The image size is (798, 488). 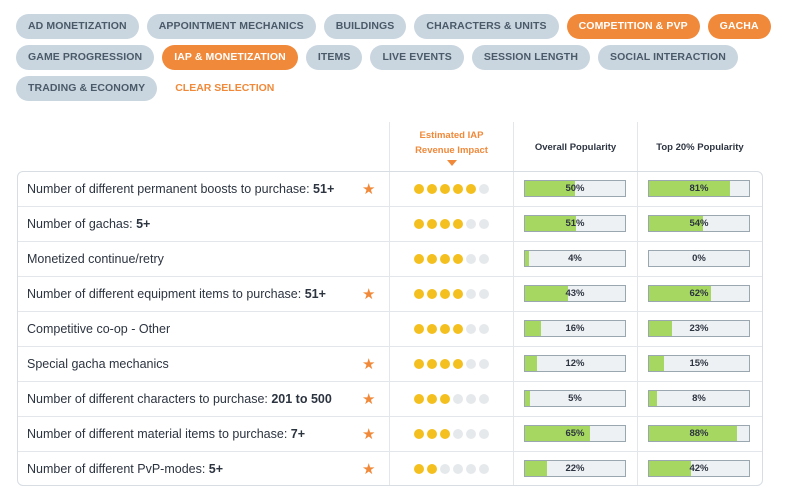 What do you see at coordinates (390, 224) in the screenshot?
I see `table-row: Number of gachas: 5+ 51% 54%` at bounding box center [390, 224].